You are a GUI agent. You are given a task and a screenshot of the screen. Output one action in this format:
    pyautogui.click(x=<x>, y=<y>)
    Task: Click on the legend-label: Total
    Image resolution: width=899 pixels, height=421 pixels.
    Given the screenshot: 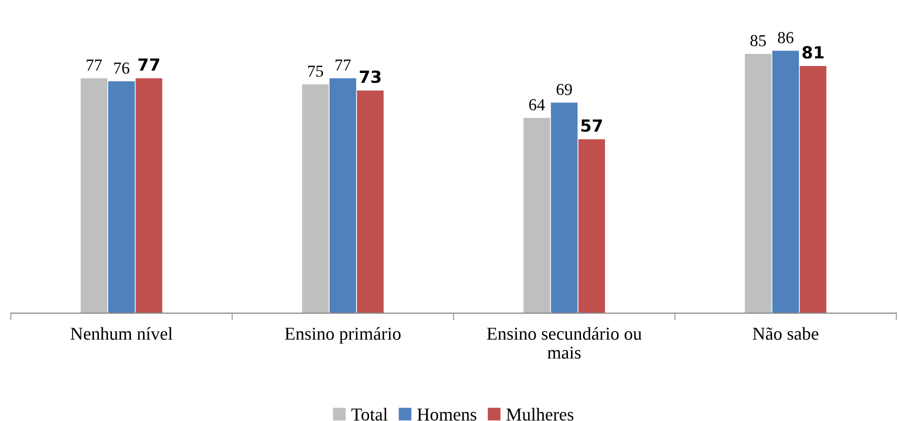 What is the action you would take?
    pyautogui.click(x=369, y=414)
    